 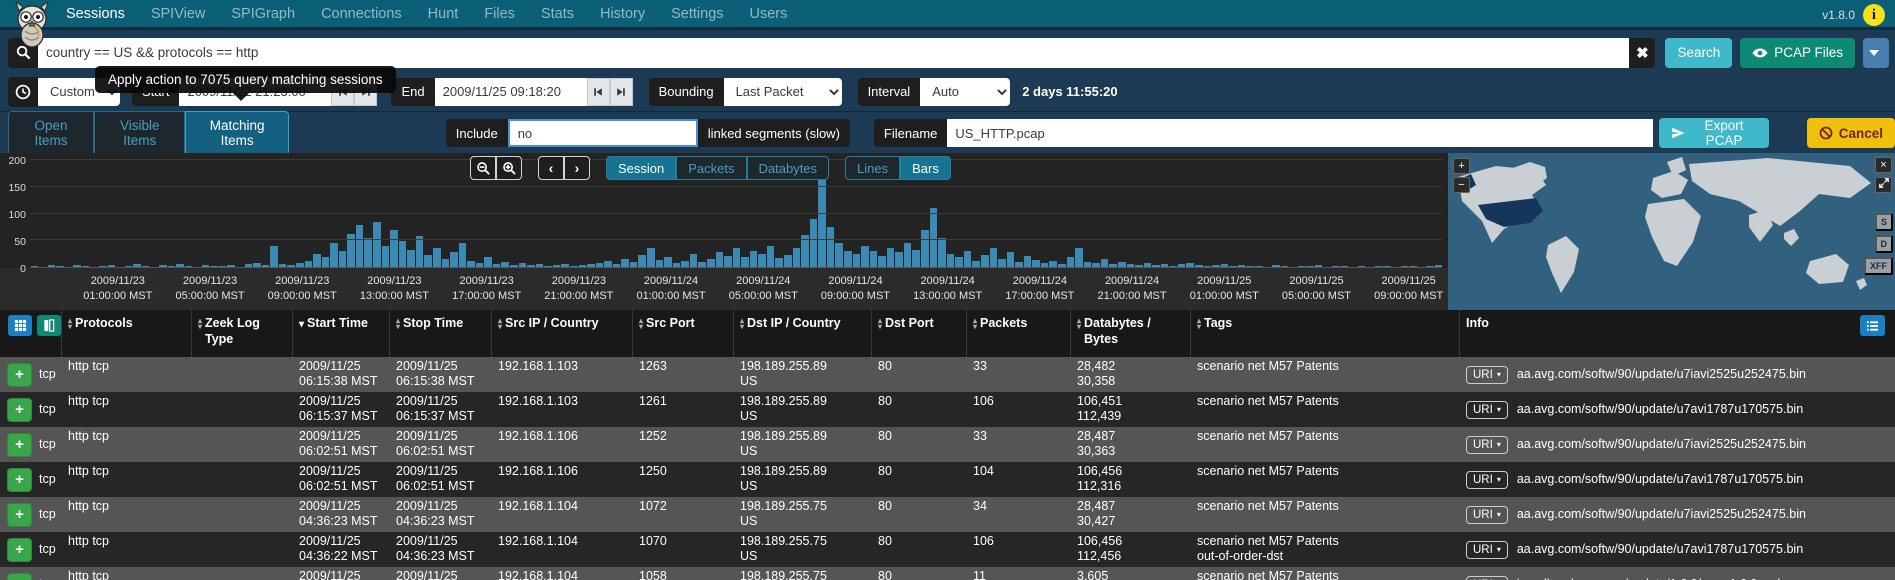 What do you see at coordinates (20, 325) in the screenshot?
I see `fit-columns-icon` at bounding box center [20, 325].